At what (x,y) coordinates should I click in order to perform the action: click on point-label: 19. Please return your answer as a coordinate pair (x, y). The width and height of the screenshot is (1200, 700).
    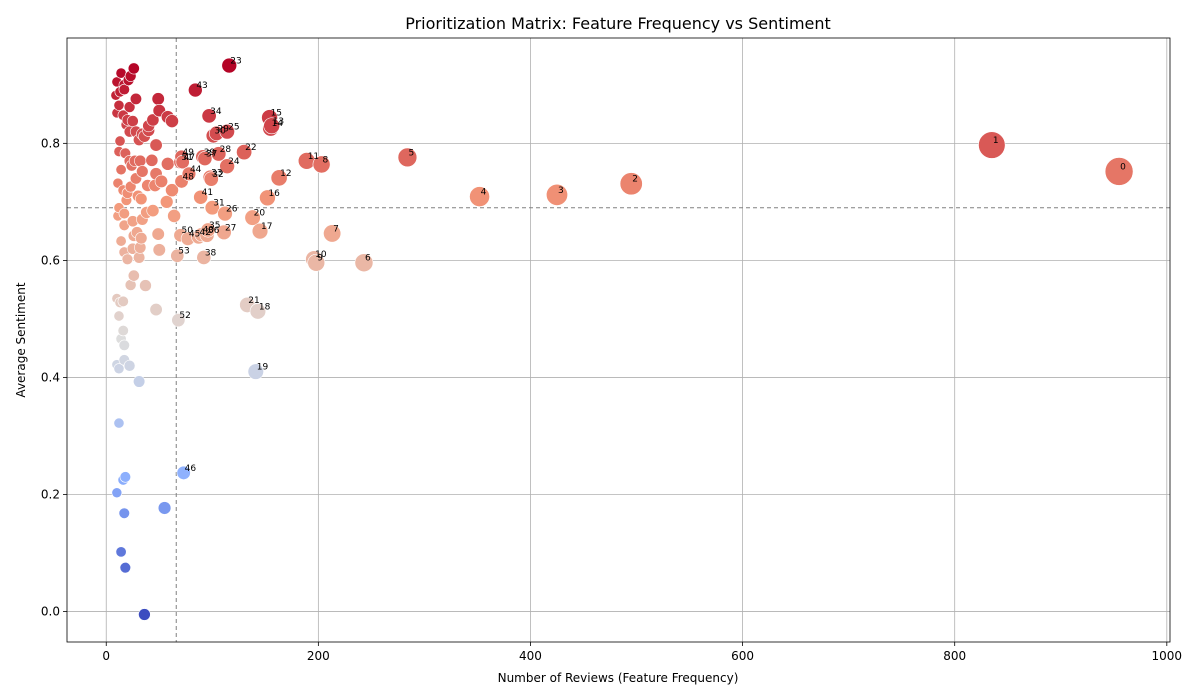
    Looking at the image, I should click on (263, 368).